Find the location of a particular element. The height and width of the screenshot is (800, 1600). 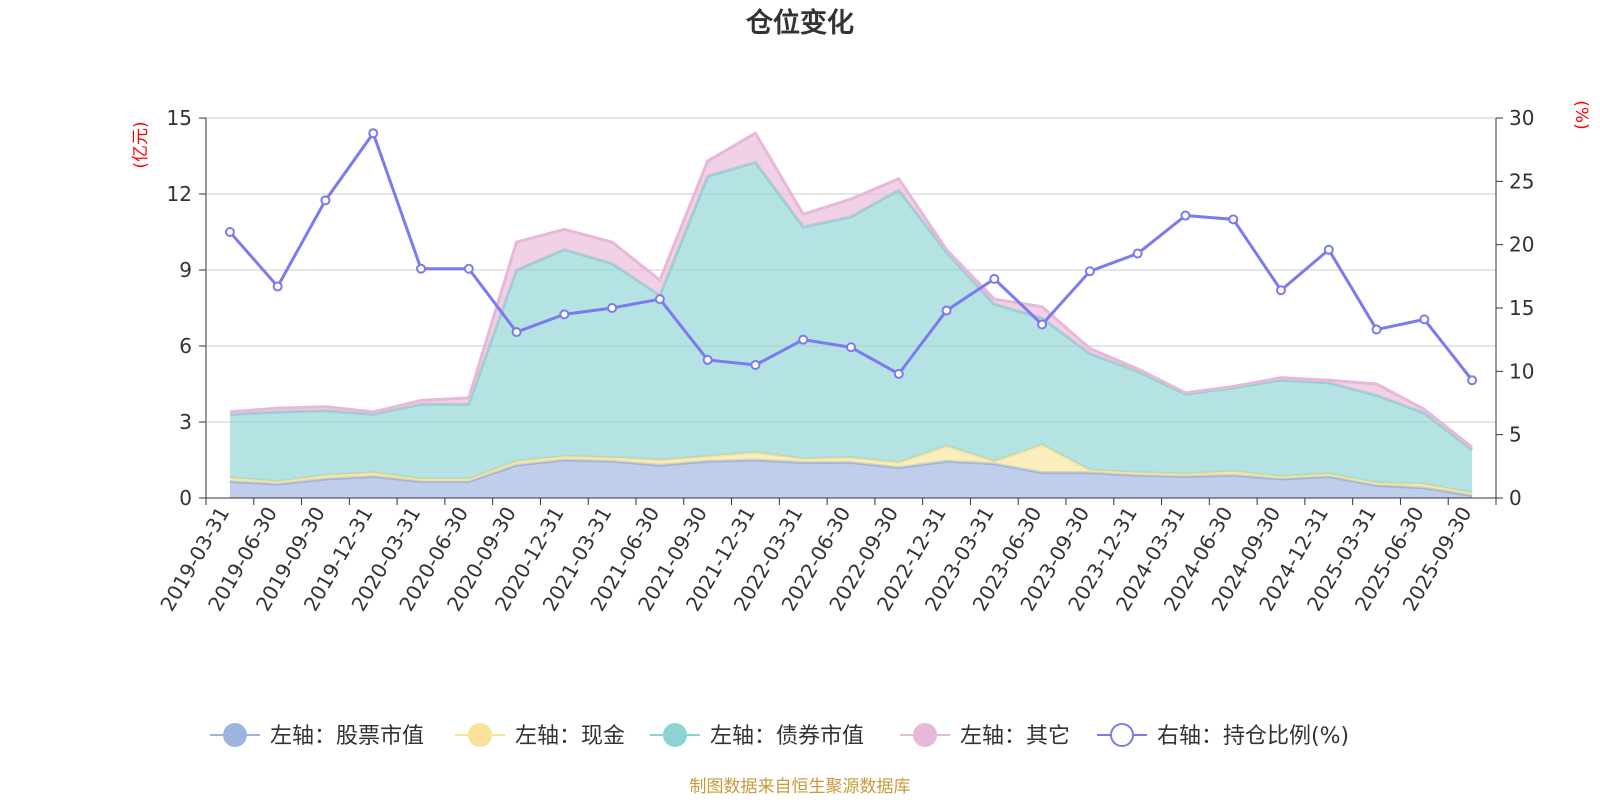

legend-label: 左轴：现金 is located at coordinates (570, 736).